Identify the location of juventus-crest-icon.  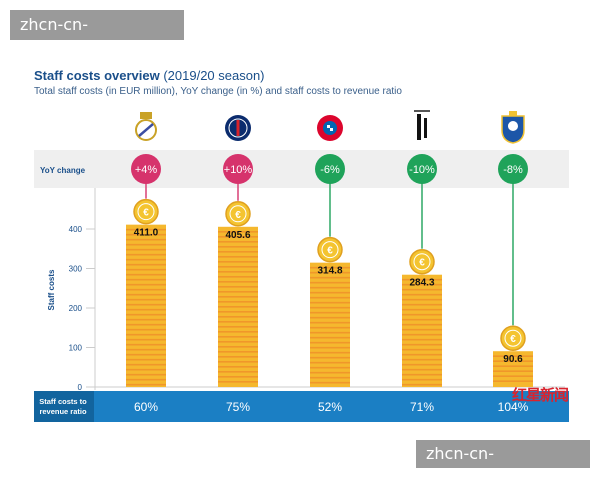
(422, 125).